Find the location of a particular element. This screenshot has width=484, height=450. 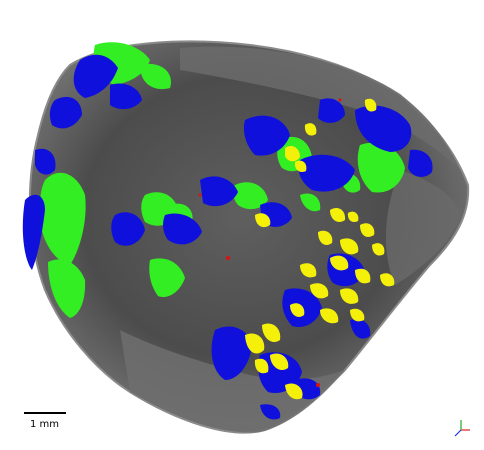

rock-right-face is located at coordinates (423, 227).